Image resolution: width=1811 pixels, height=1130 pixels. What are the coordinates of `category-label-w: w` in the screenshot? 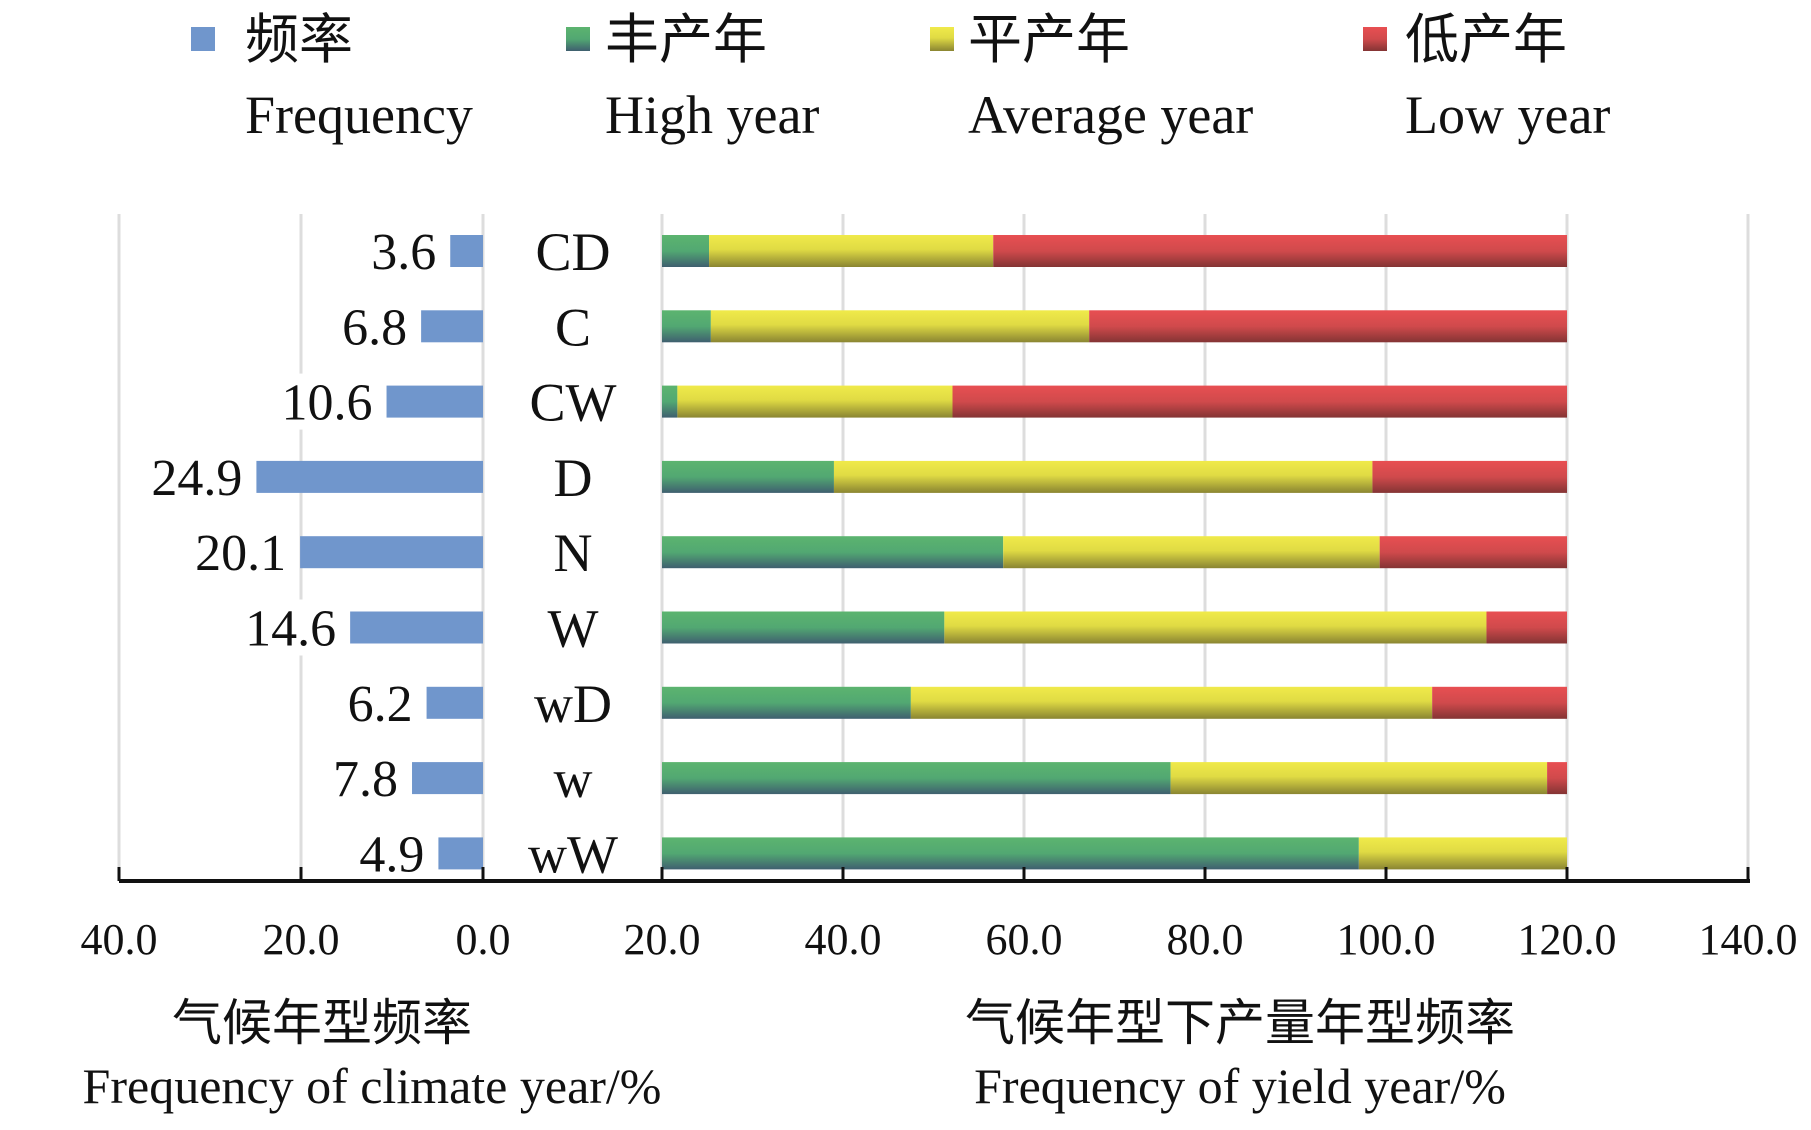 It's located at (573, 779).